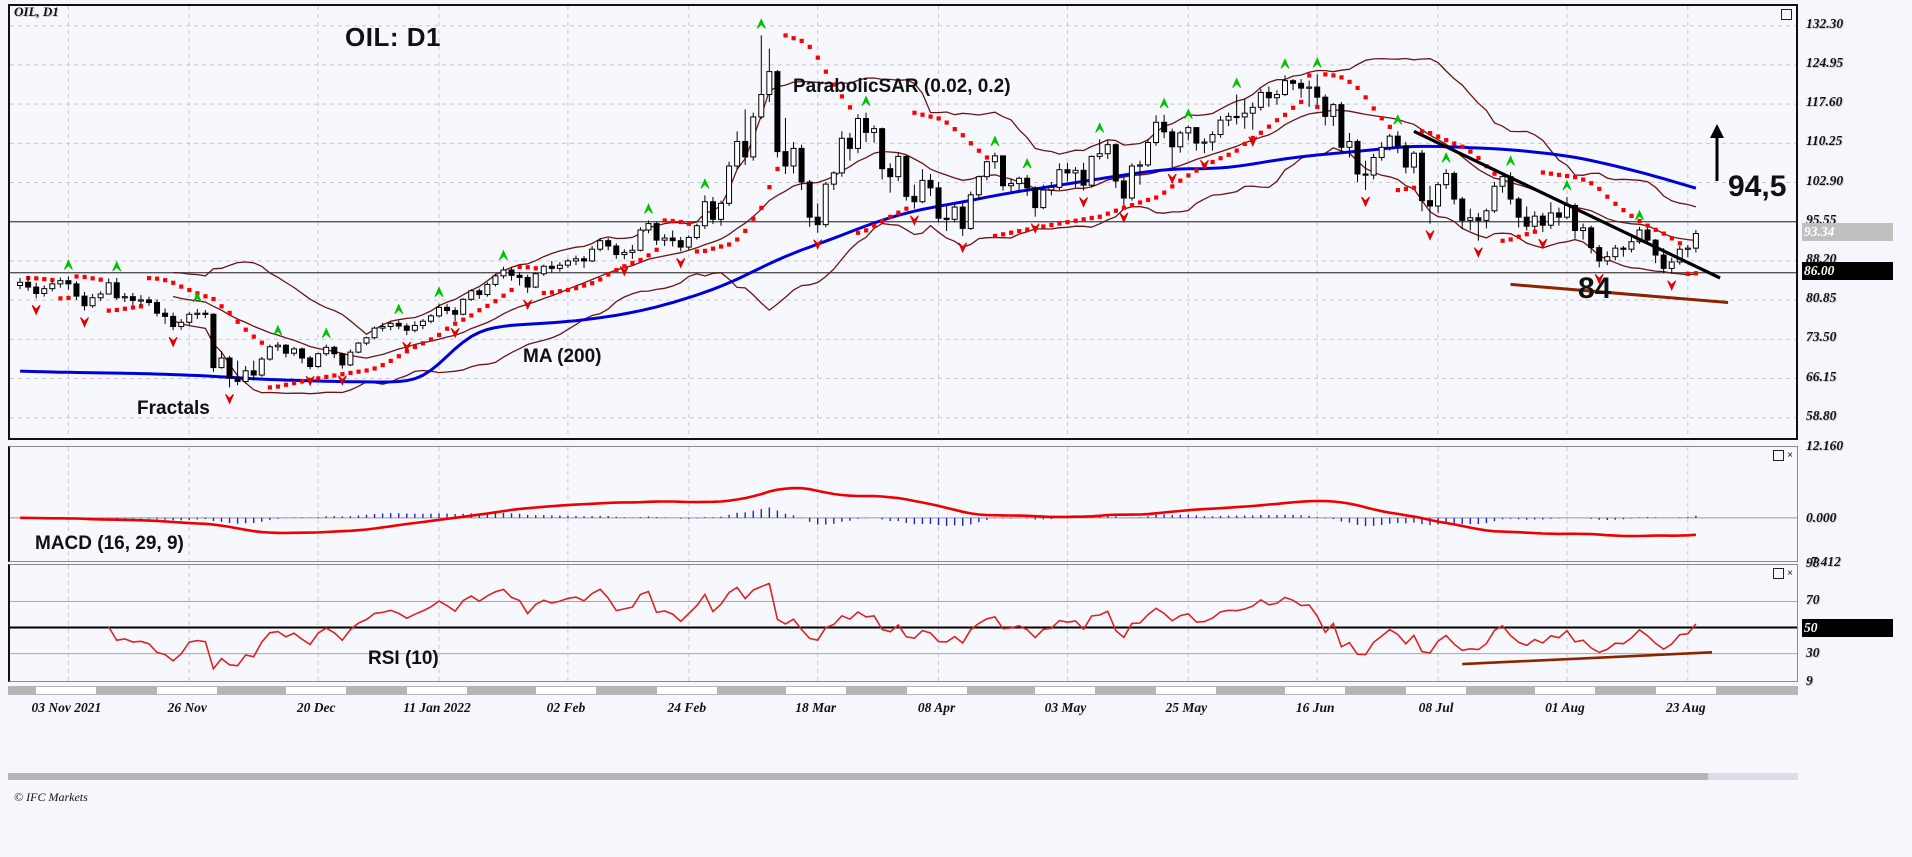  Describe the element at coordinates (1847, 270) in the screenshot. I see `level-price-badge: 86.00` at that location.